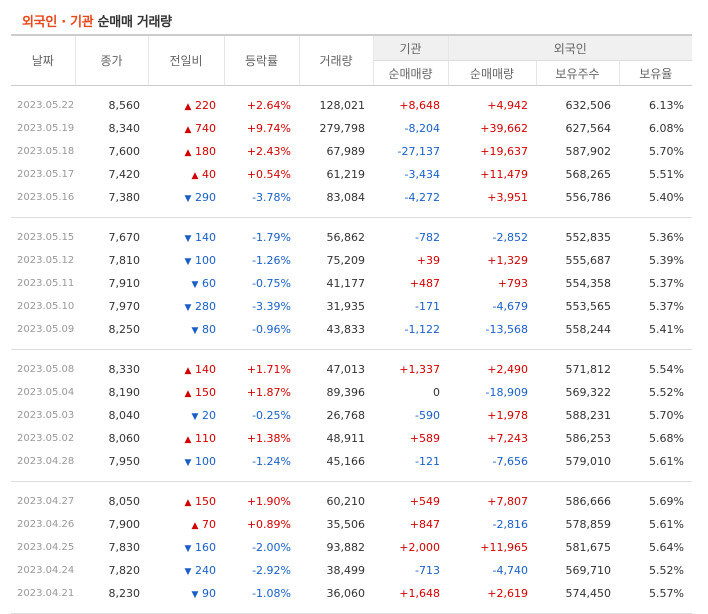  I want to click on cell-volume: 60,210, so click(346, 501).